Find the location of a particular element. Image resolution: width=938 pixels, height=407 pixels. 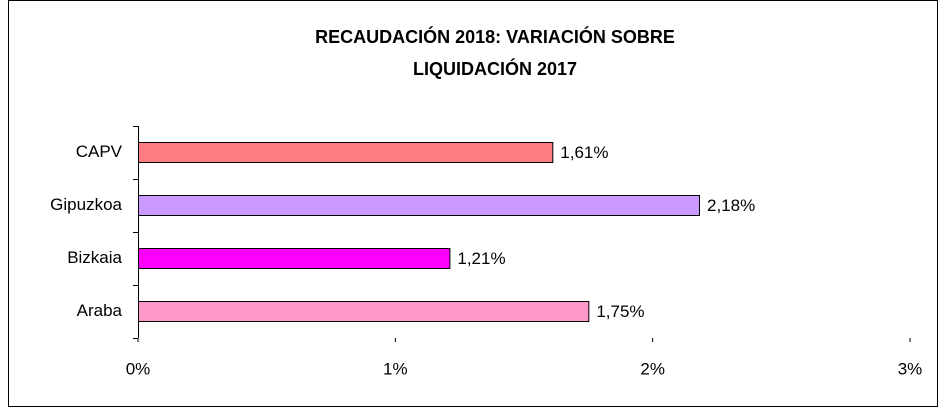

value-label: 1,61% is located at coordinates (584, 152).